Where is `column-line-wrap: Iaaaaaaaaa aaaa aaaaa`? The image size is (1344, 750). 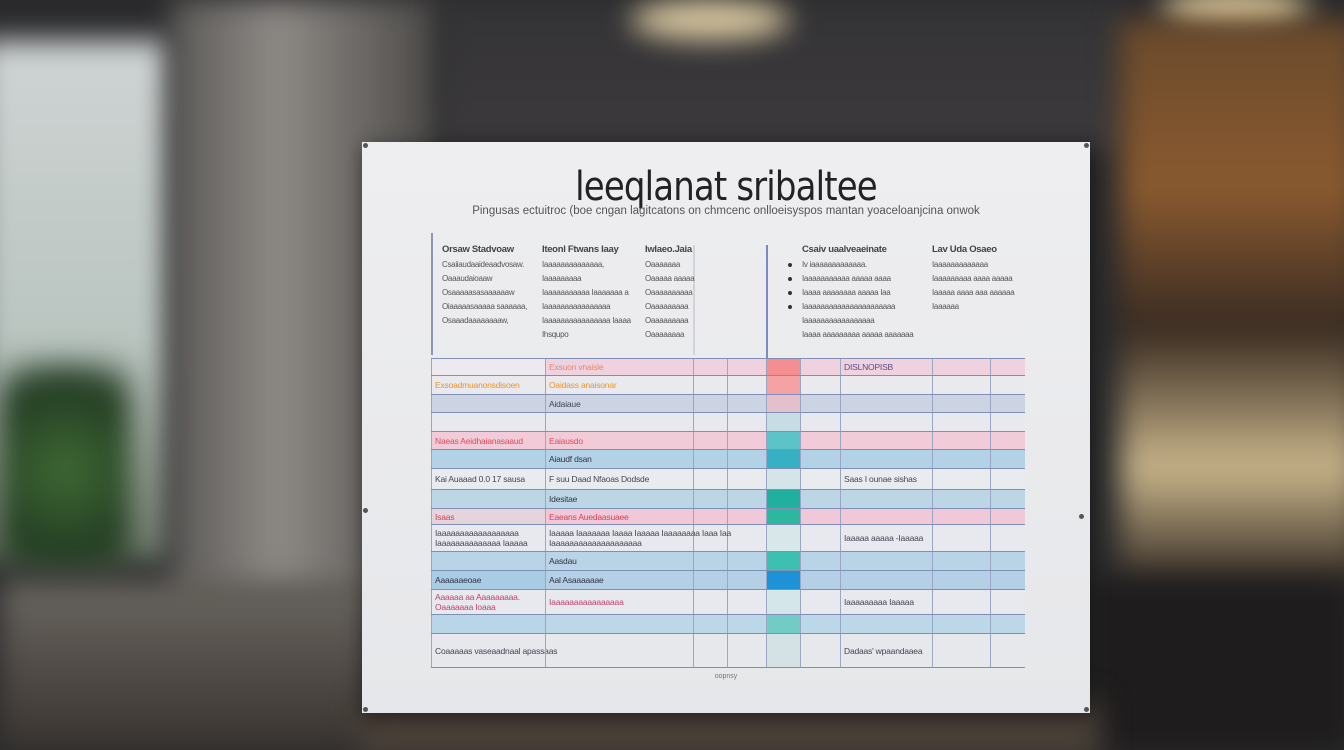
column-line-wrap: Iaaaaaaaaa aaaa aaaaa is located at coordinates (973, 279).